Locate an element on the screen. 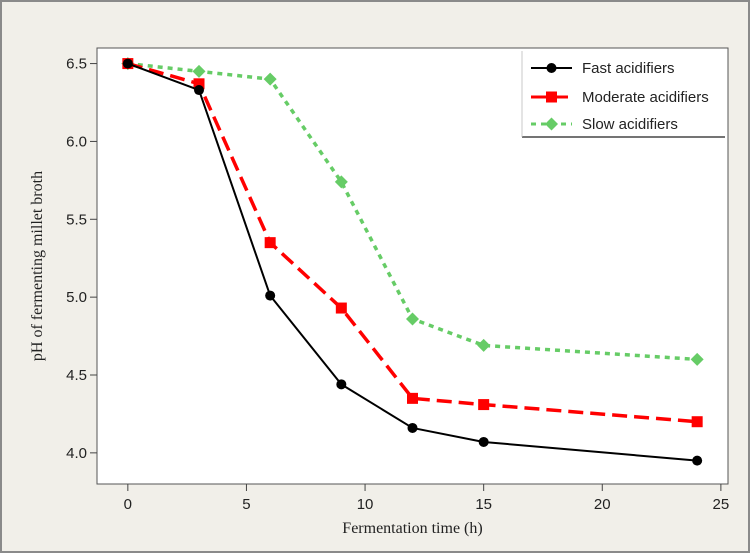  legend-entry-moderate: Moderate acidifiers is located at coordinates (620, 97).